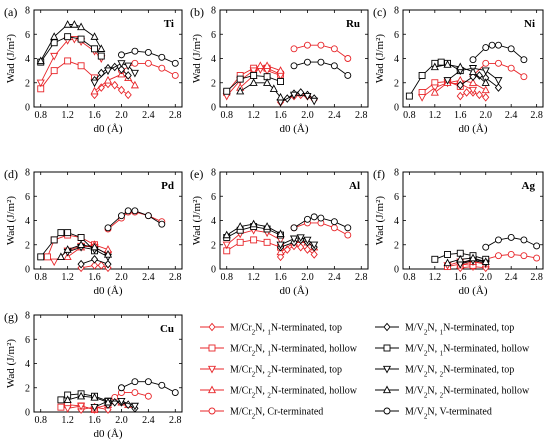 This screenshot has width=550, height=442. What do you see at coordinates (511, 277) in the screenshot?
I see `x-tick-label: 2.4` at bounding box center [511, 277].